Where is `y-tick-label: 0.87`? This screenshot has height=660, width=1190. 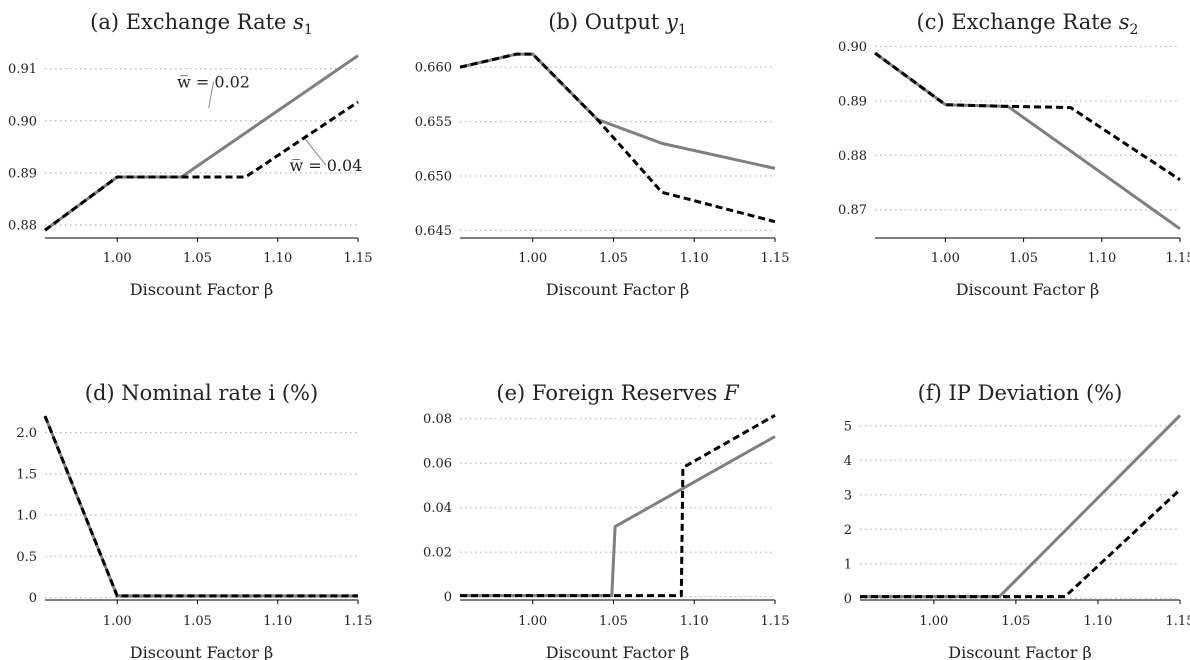 y-tick-label: 0.87 is located at coordinates (852, 210).